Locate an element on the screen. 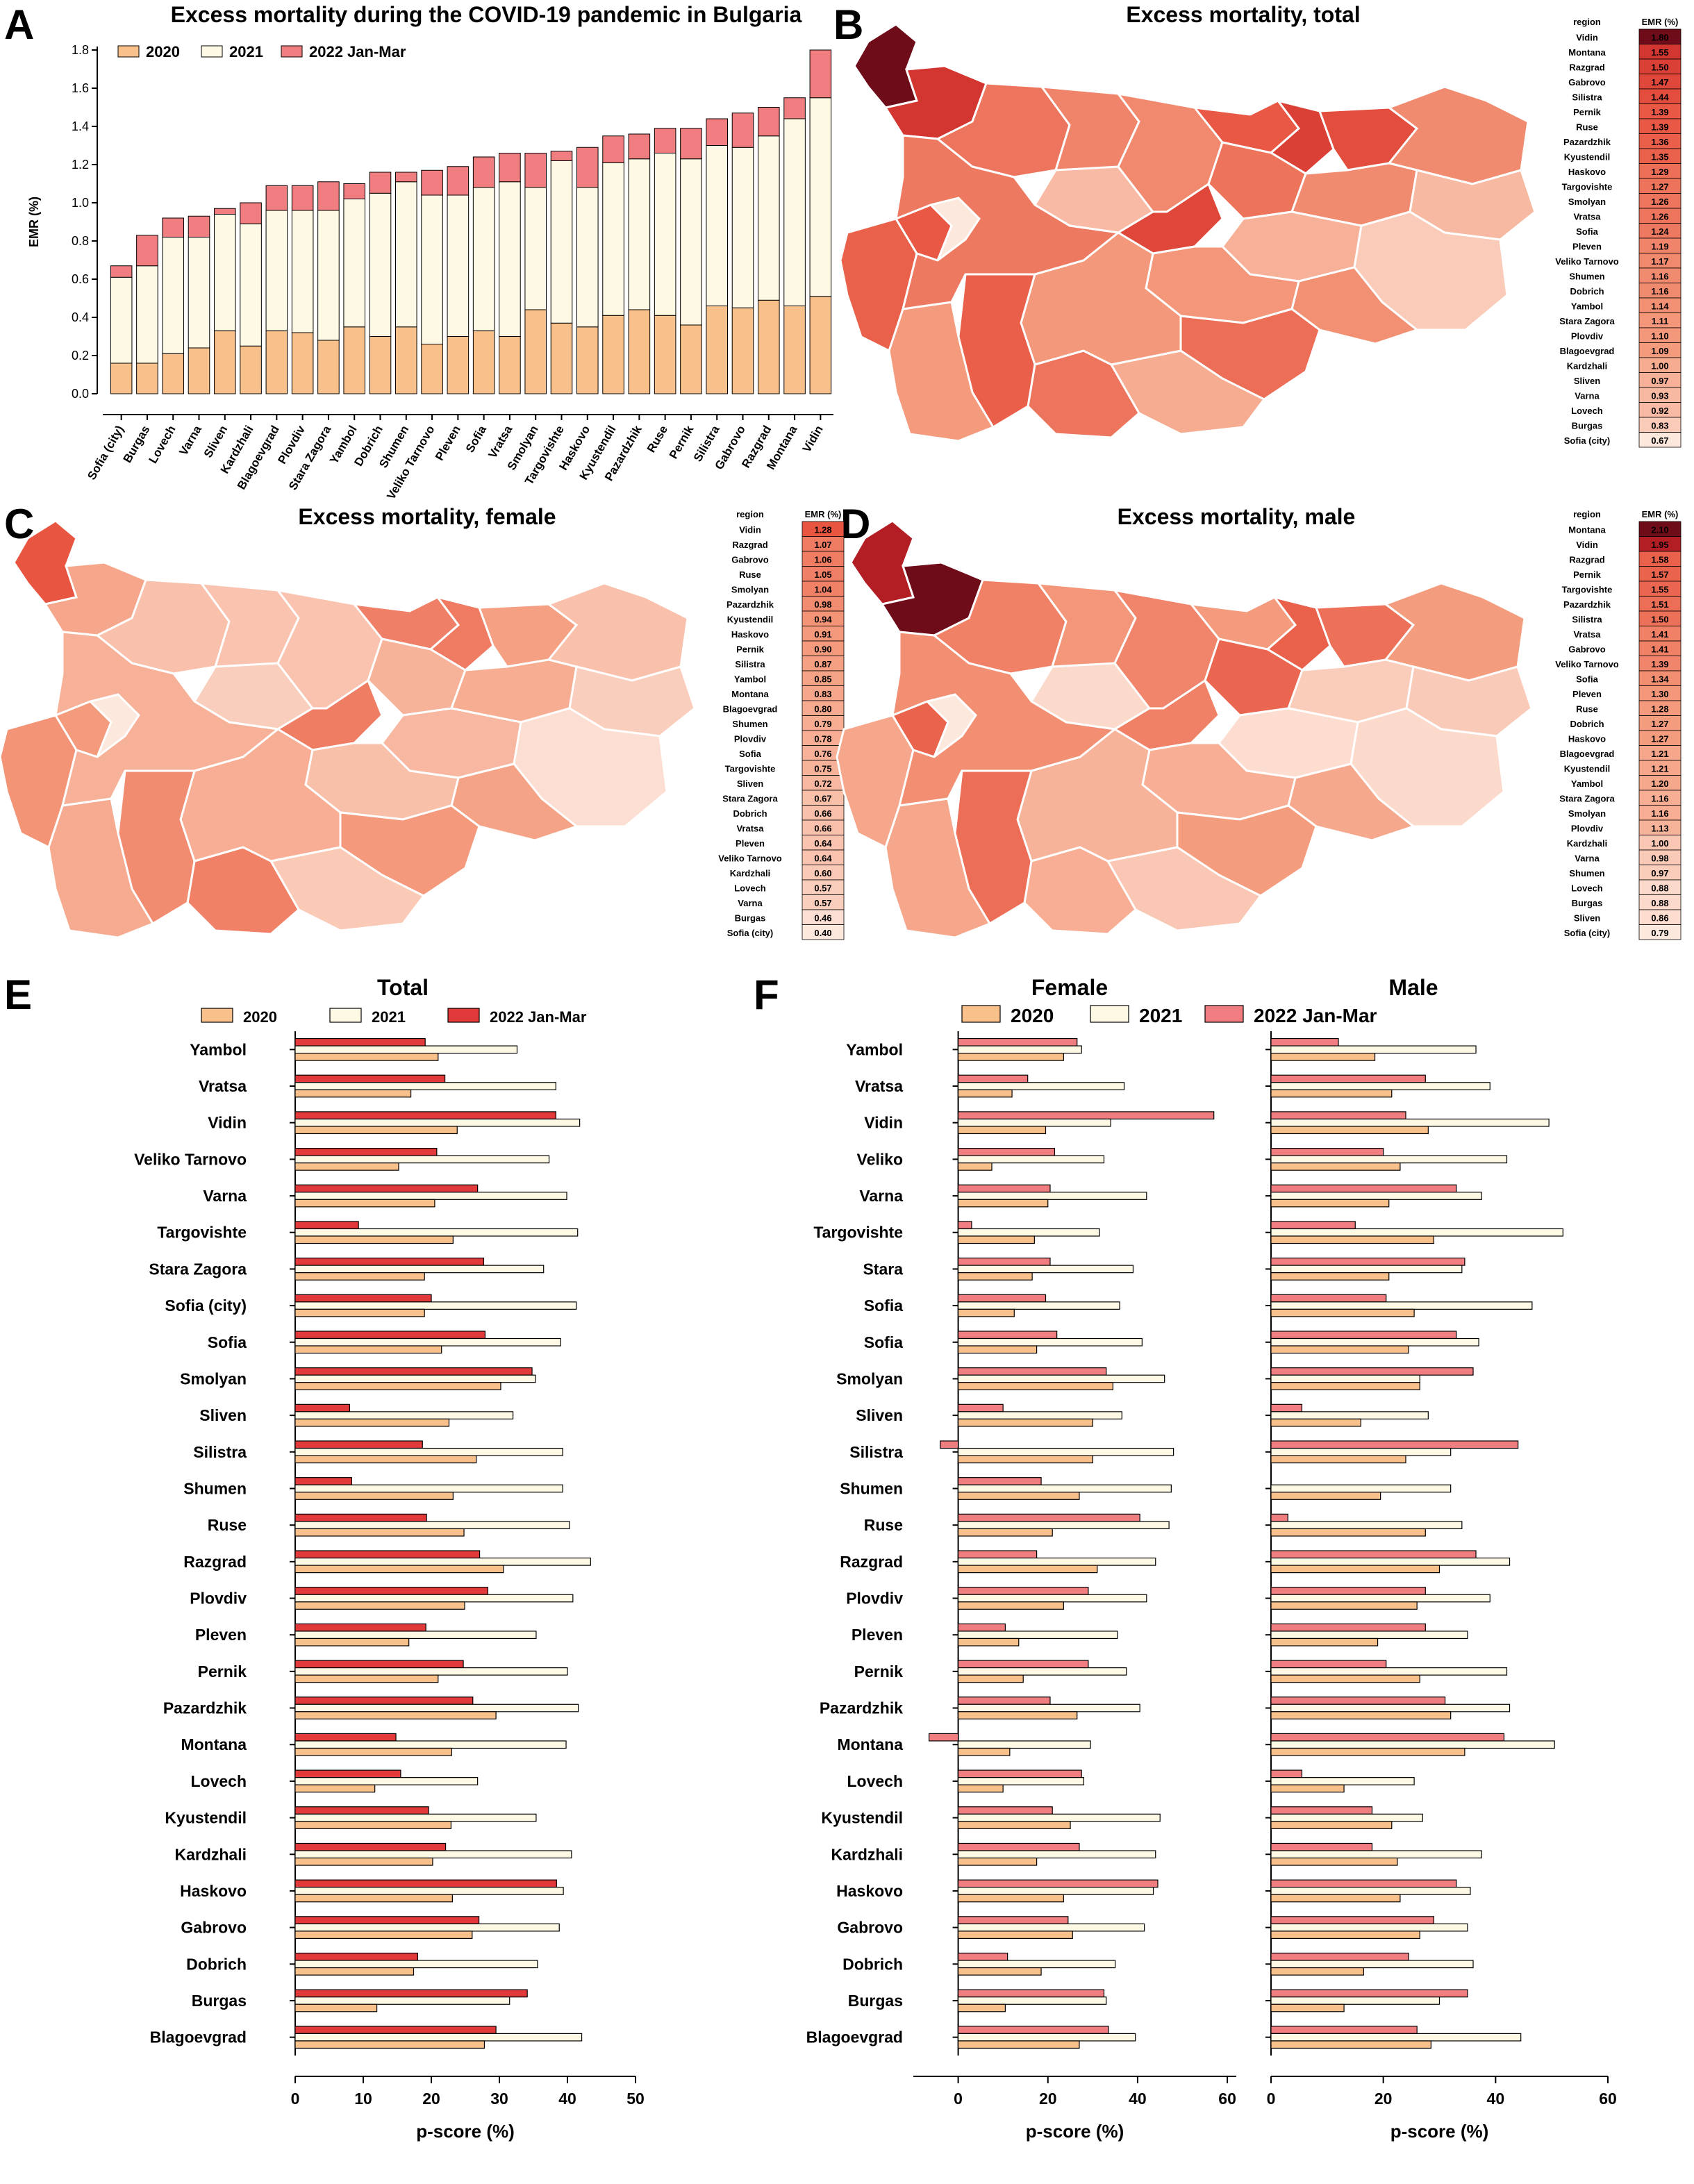 This screenshot has height=2184, width=1694. table-emr-value: 0.72 is located at coordinates (822, 783).